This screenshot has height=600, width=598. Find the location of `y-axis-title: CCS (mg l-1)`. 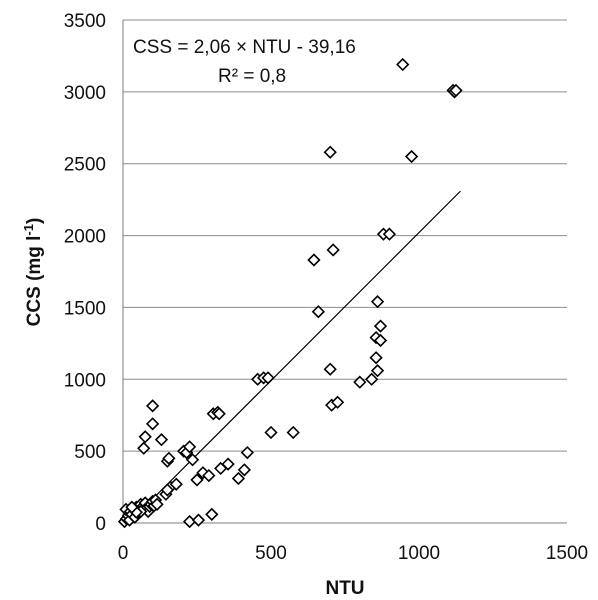

y-axis-title: CCS (mg l-1) is located at coordinates (33, 272).